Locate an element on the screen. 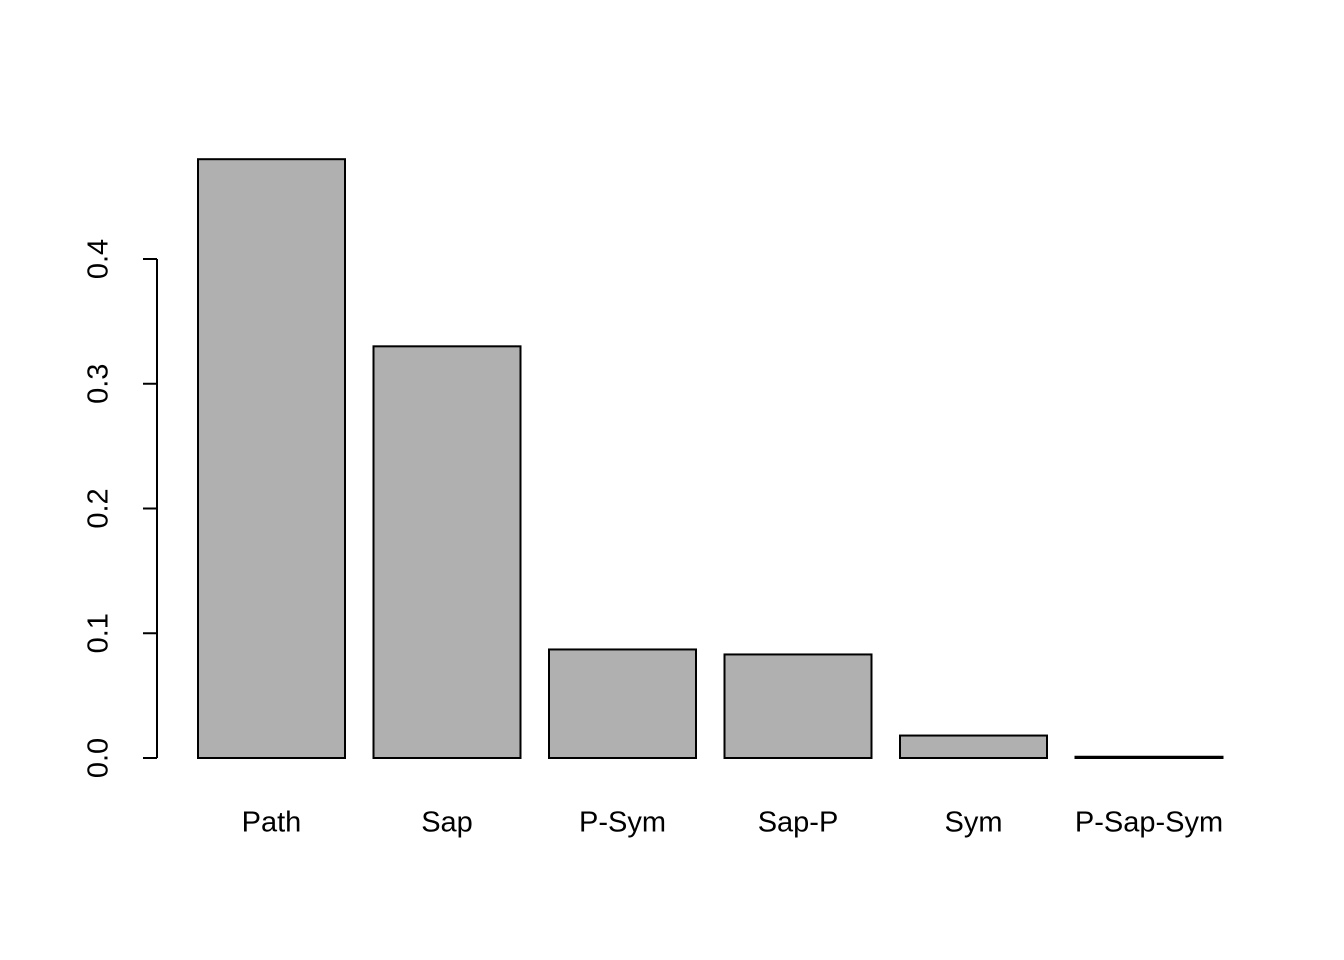 This screenshot has height=960, width=1344. y-tick-label: 0.3 is located at coordinates (99, 384).